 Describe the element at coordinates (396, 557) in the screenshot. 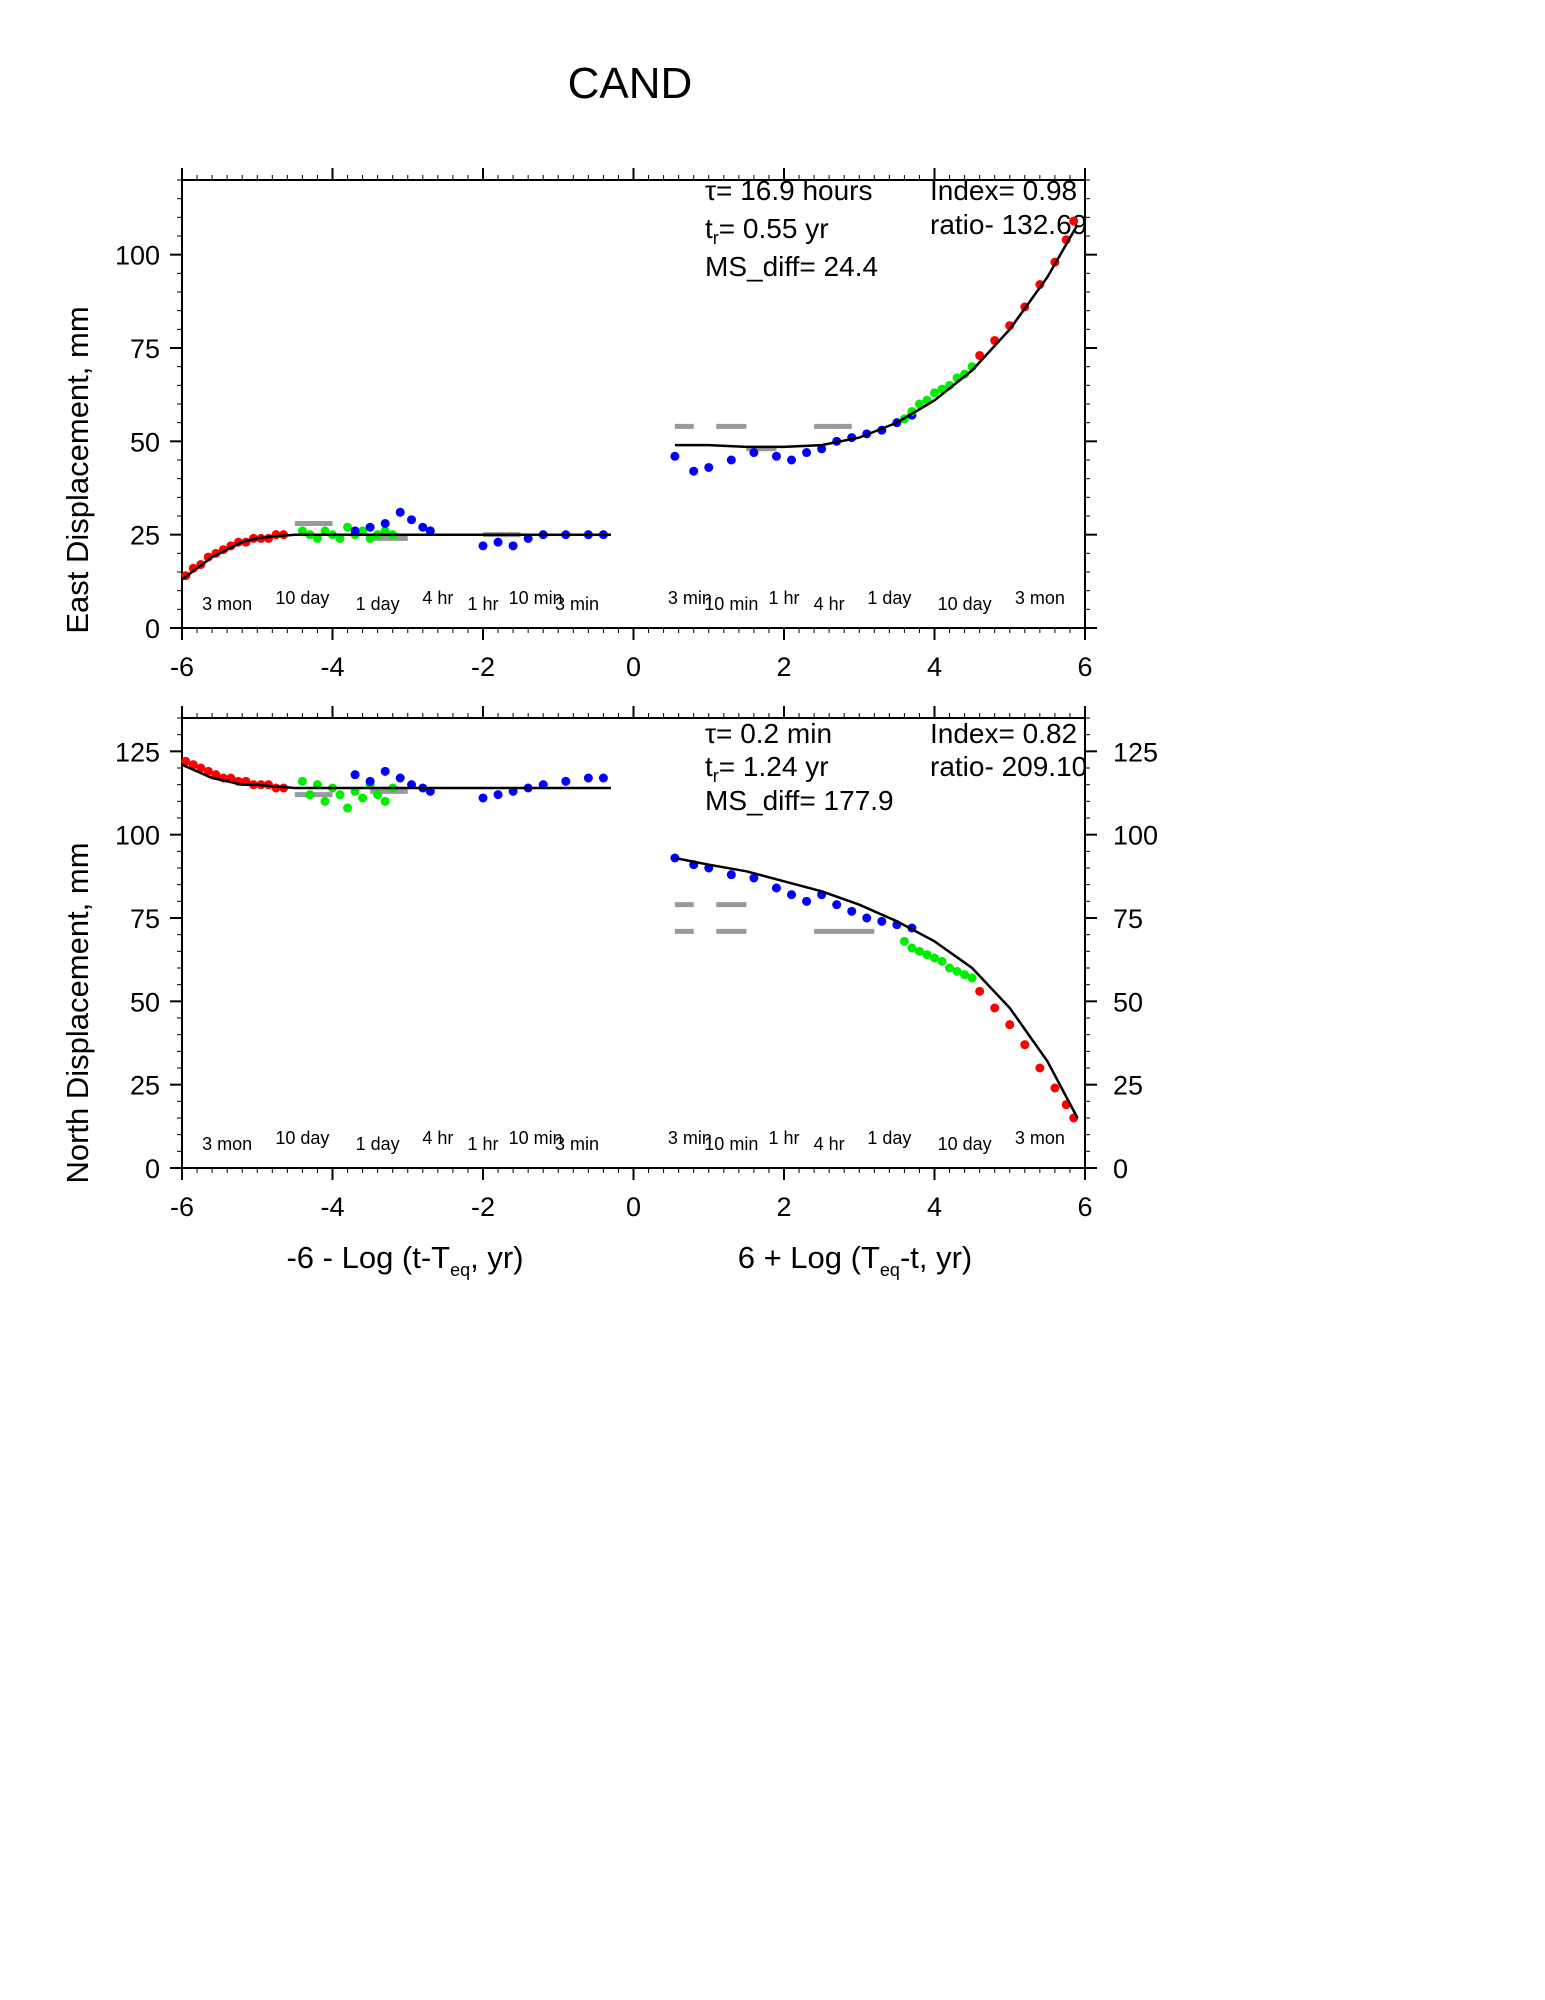

I see `east-fit-curve-left` at that location.